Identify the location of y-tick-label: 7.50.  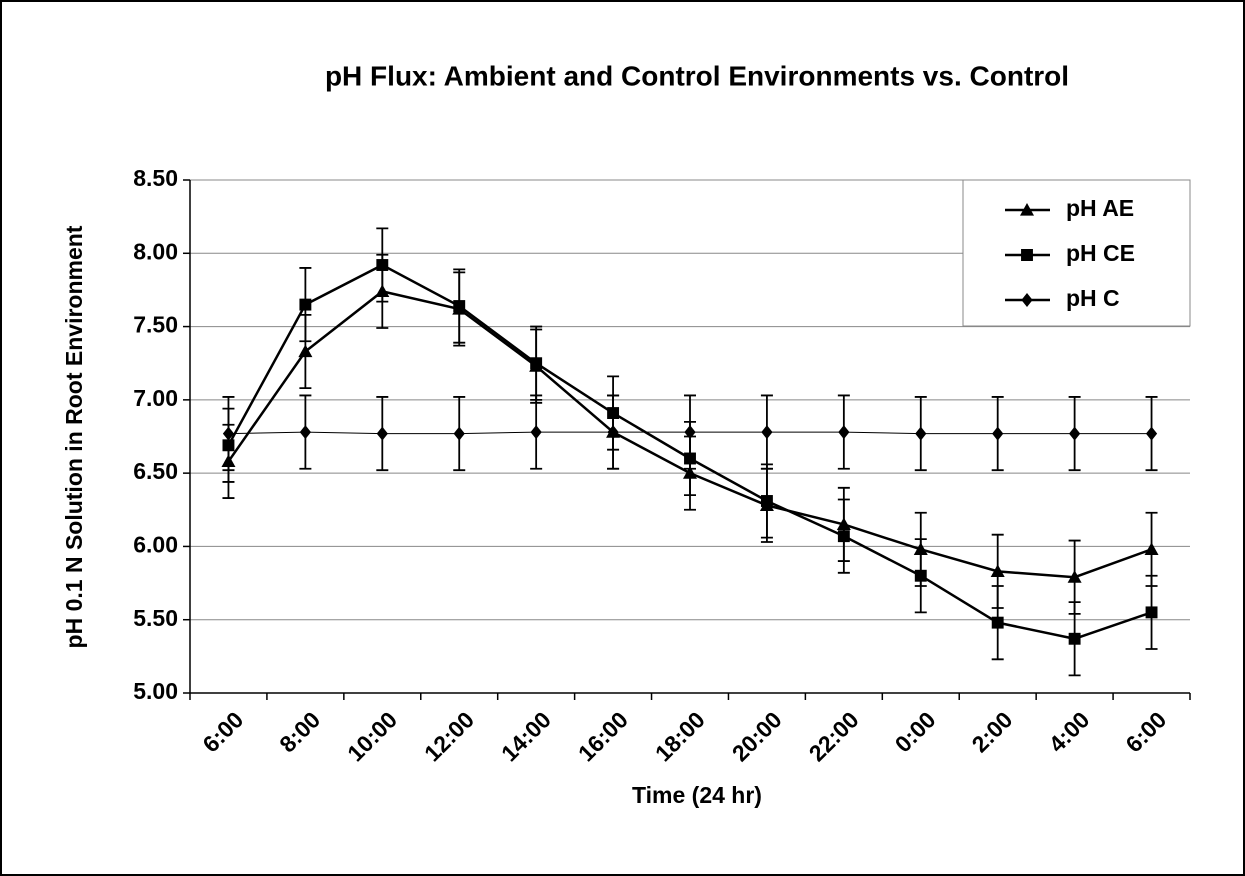
(155, 325).